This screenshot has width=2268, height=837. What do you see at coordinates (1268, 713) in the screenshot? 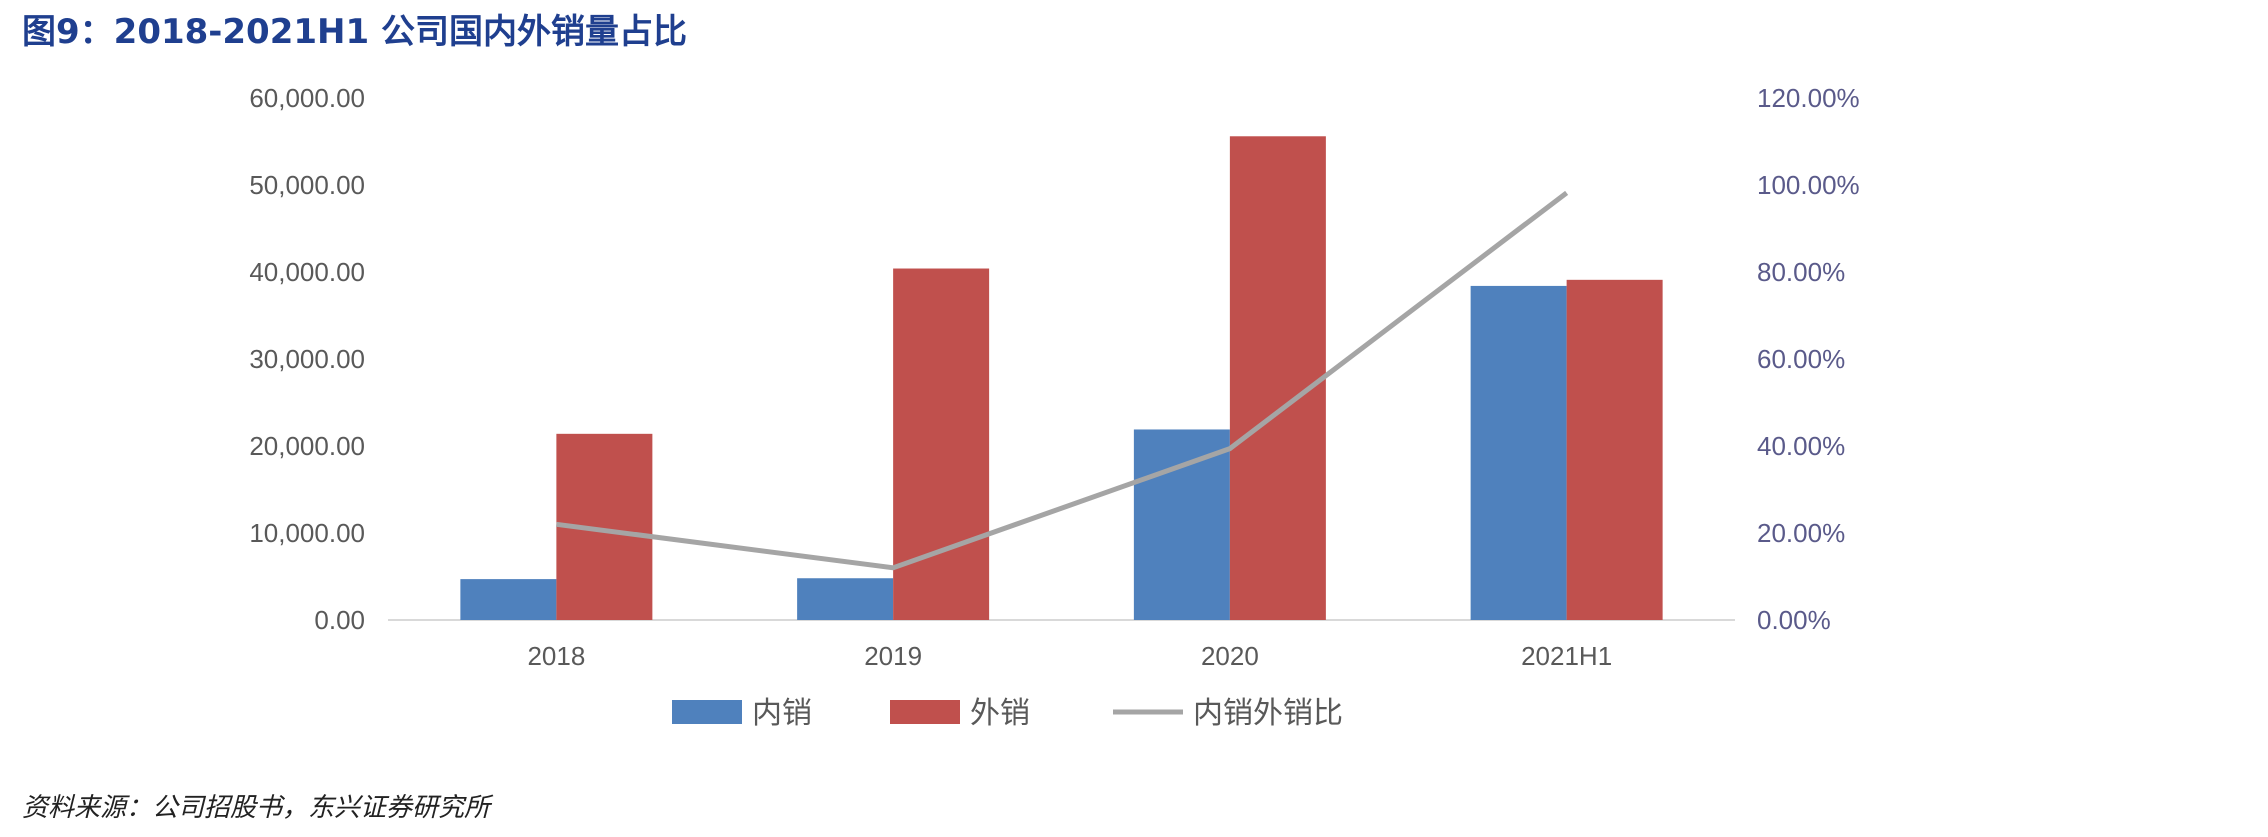
I see `legend-label: 内销外销比` at bounding box center [1268, 713].